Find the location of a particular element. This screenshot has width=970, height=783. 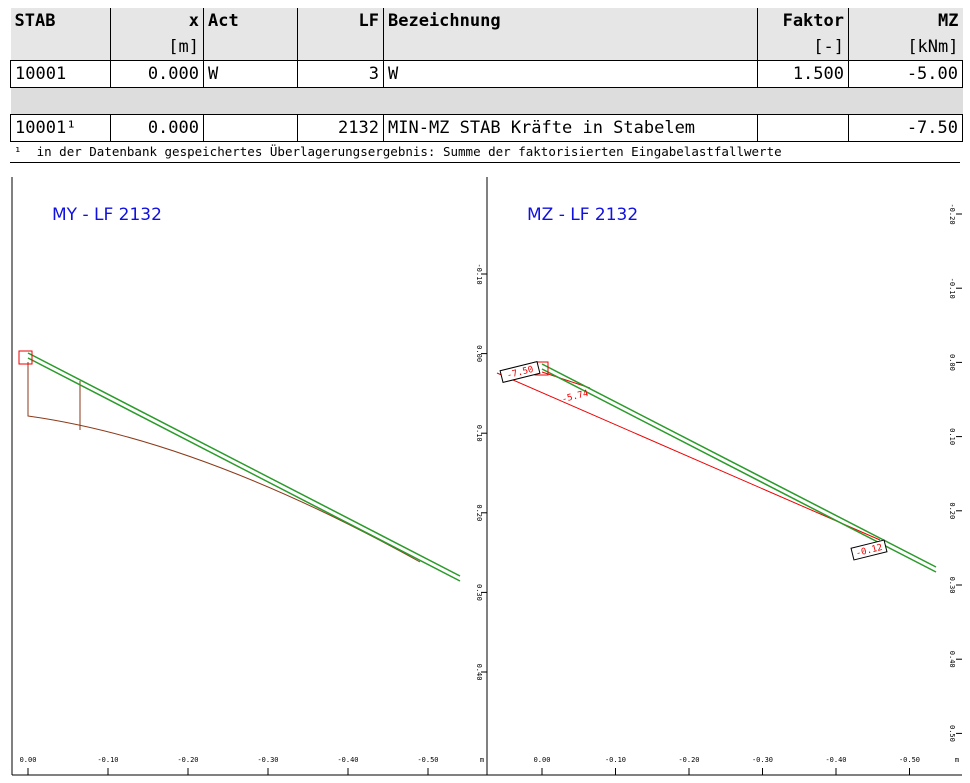

header-row: STAB x Act LF Bezeichnung Faktor MZ is located at coordinates (486, 21).